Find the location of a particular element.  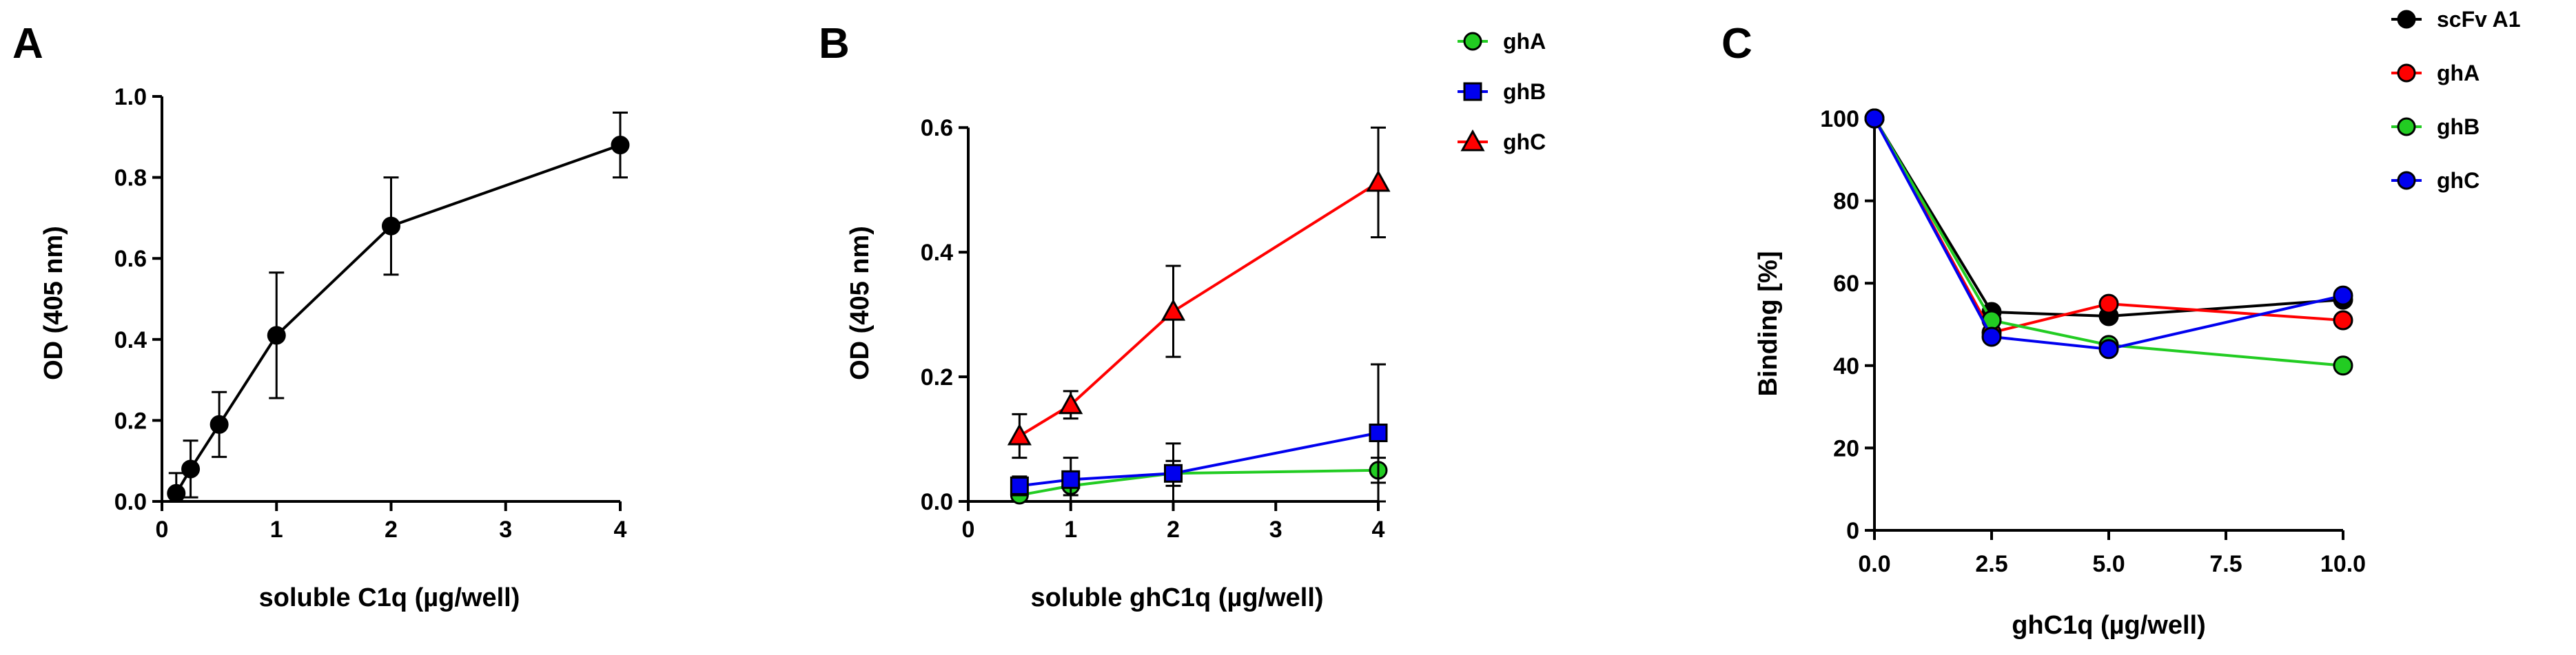

panel-c-y-tick-label: 20 is located at coordinates (1846, 448).